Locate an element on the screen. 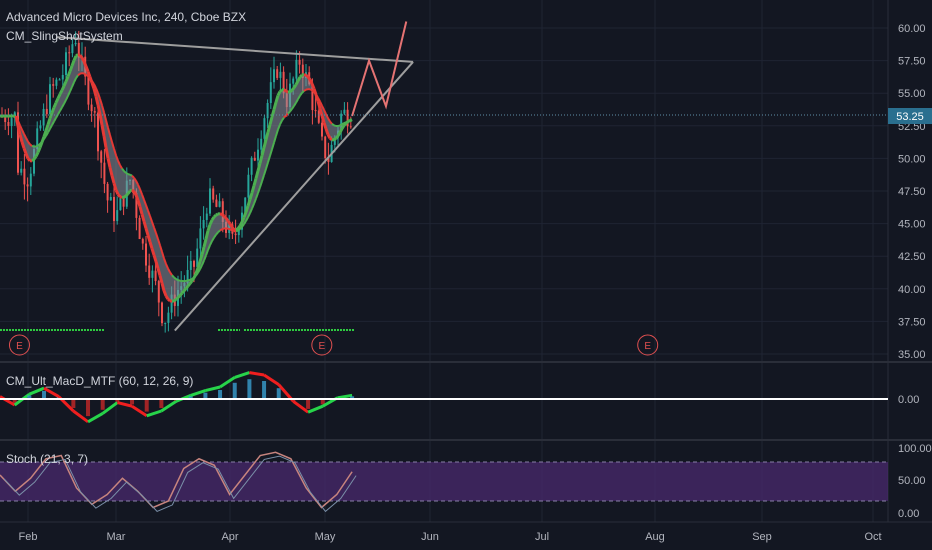 This screenshot has height=550, width=932. trendline-upper is located at coordinates (235, 49).